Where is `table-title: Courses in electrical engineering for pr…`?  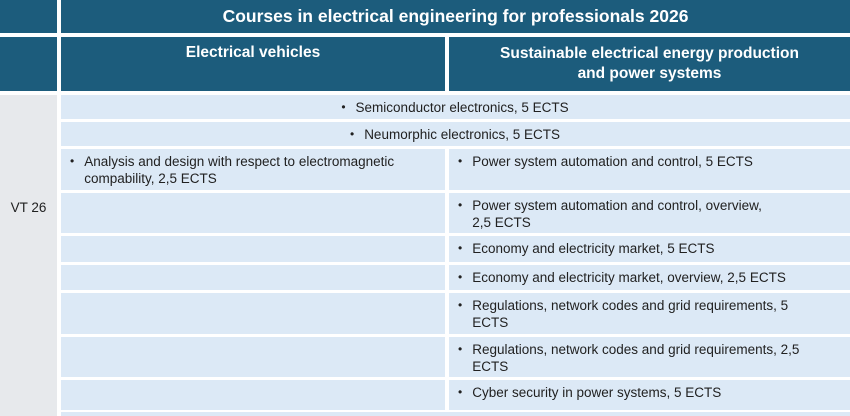 table-title: Courses in electrical engineering for pr… is located at coordinates (455, 16).